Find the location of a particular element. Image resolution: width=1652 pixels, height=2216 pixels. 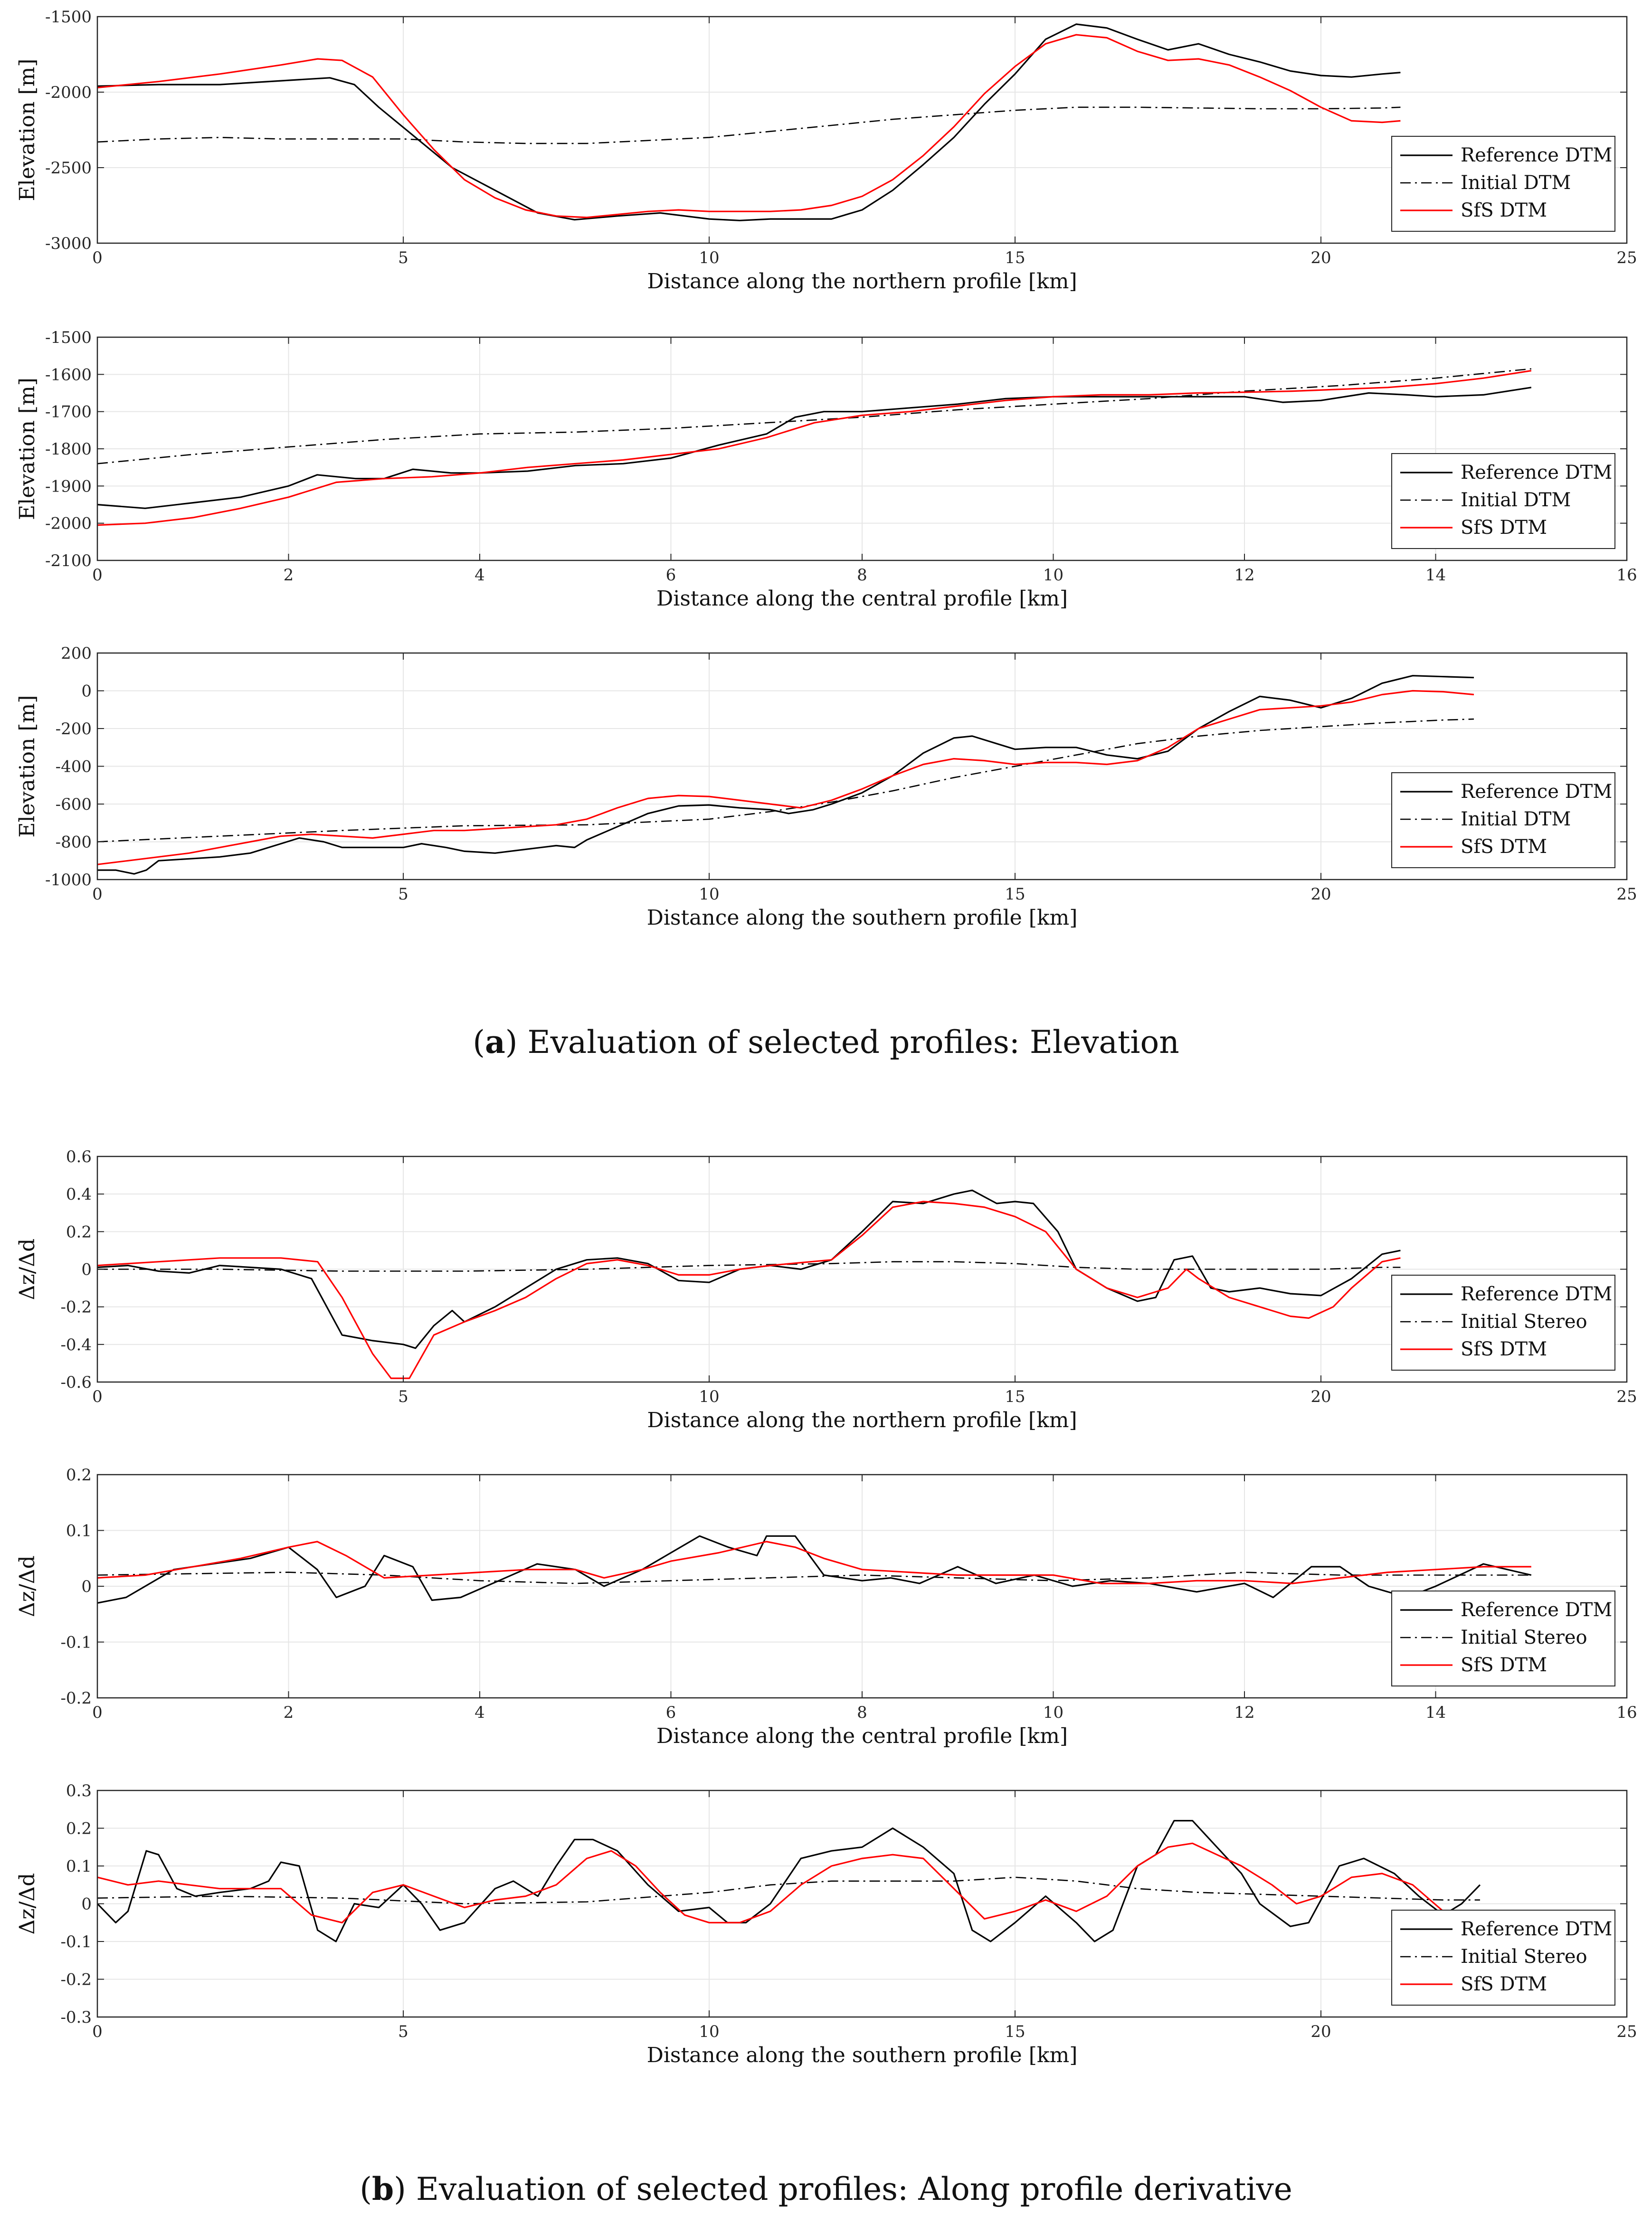

y-tick-label: -1900 is located at coordinates (68, 487).